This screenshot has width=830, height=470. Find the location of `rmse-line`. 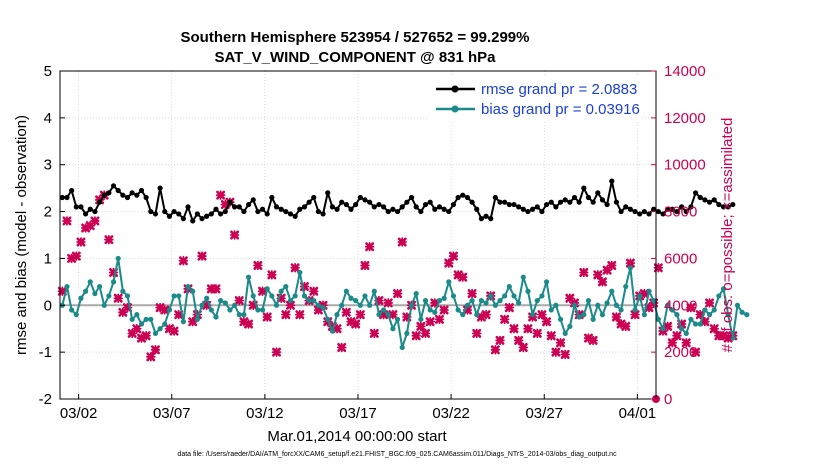

rmse-line is located at coordinates (398, 201).